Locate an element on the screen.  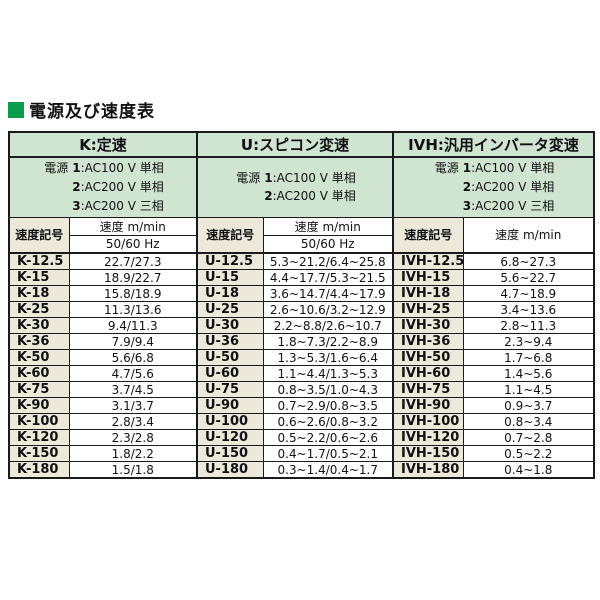
group-header-2: U:スピコン変速 is located at coordinates (295, 144).